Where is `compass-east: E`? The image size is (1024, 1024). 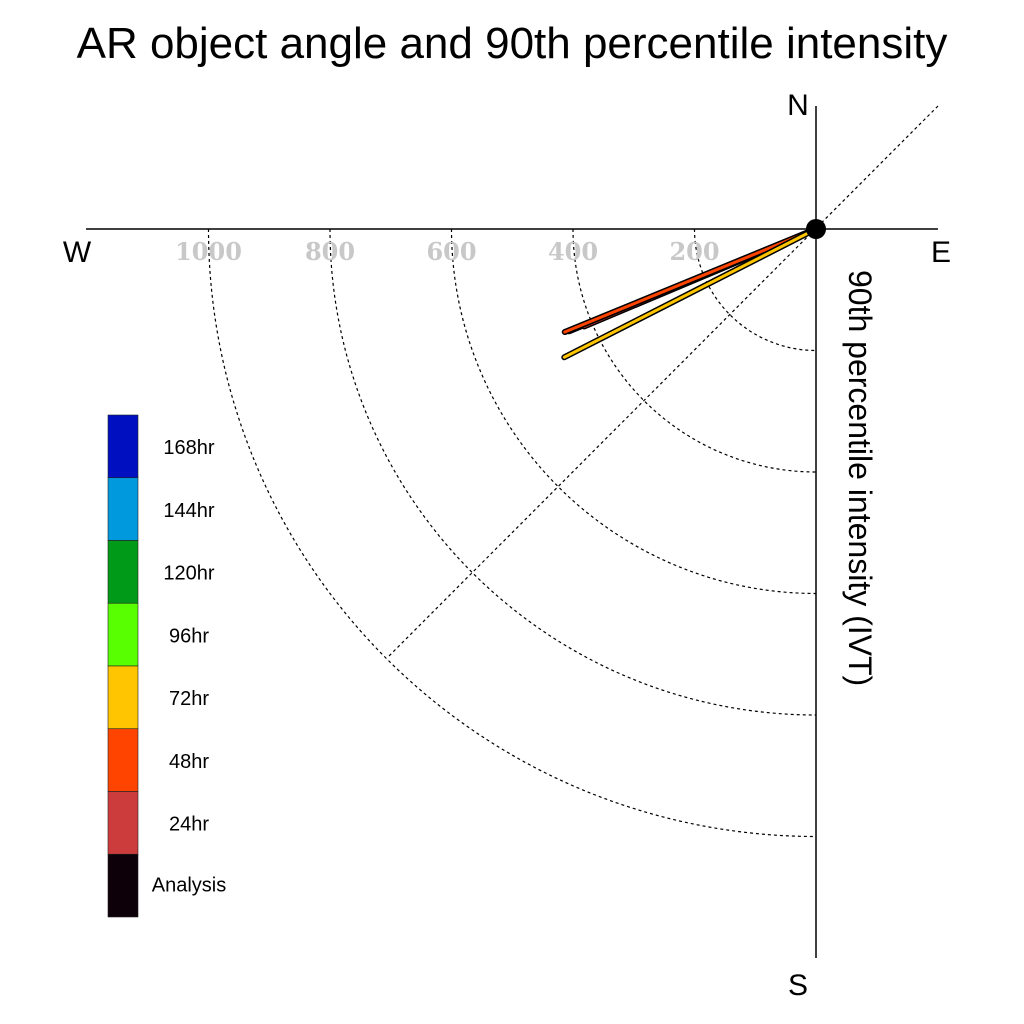
compass-east: E is located at coordinates (941, 252).